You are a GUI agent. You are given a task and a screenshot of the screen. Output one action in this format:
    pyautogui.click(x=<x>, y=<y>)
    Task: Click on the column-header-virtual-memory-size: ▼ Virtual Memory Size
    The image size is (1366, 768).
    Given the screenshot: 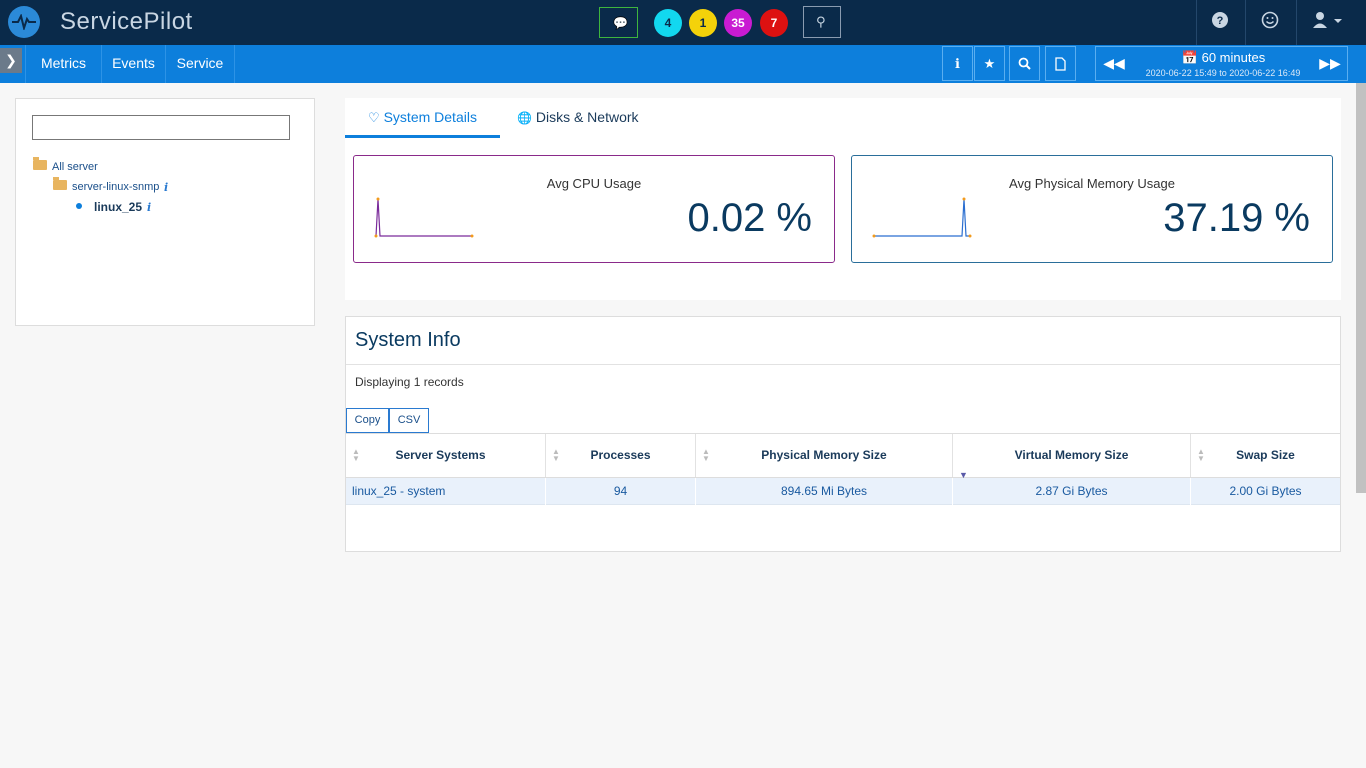 What is the action you would take?
    pyautogui.click(x=1072, y=457)
    